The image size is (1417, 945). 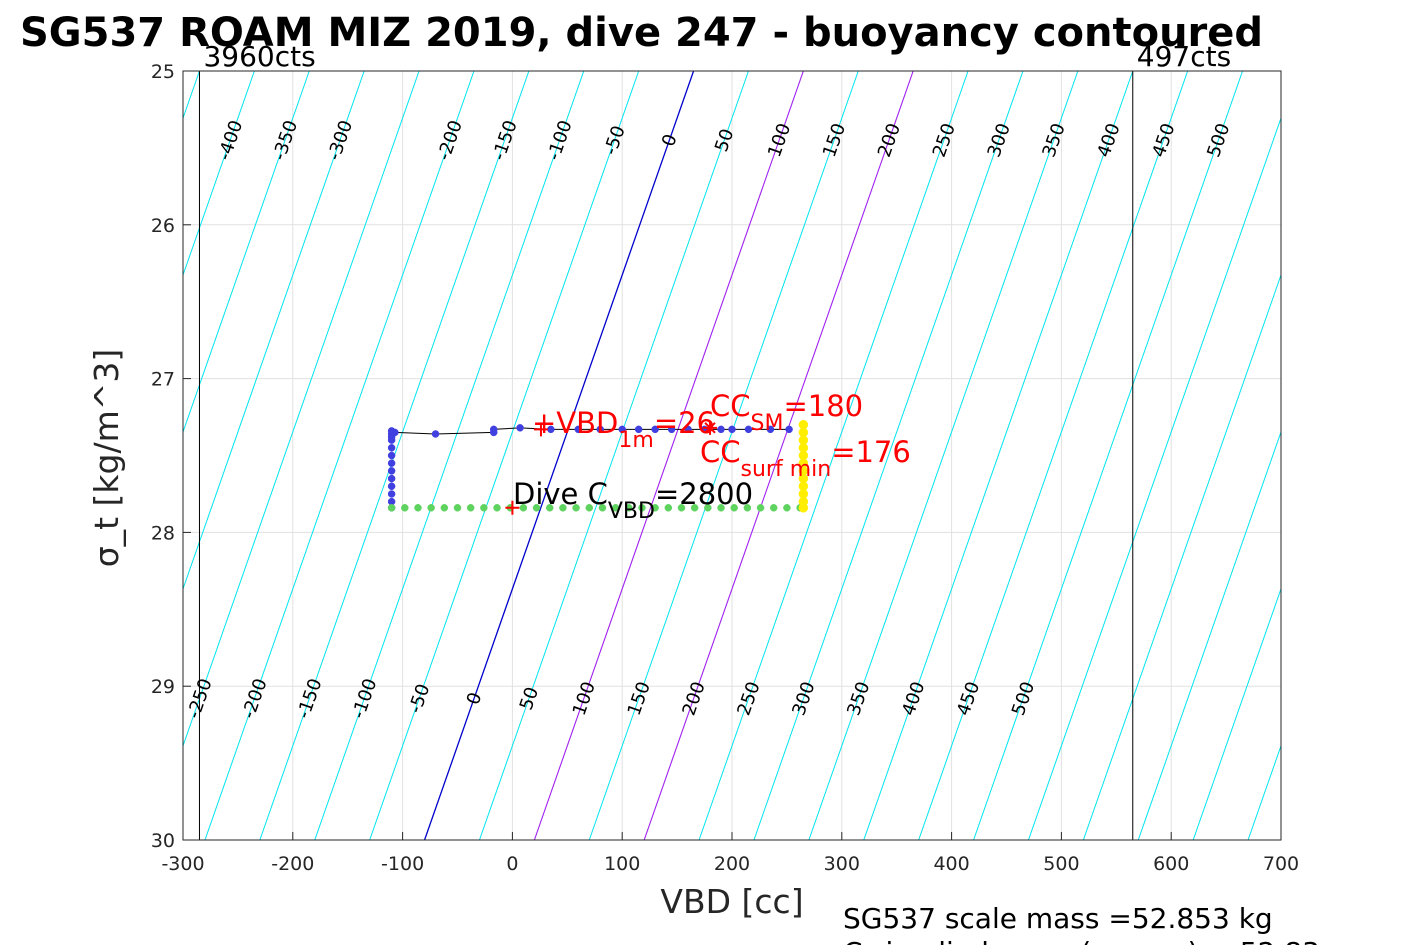 What do you see at coordinates (199, 699) in the screenshot?
I see `contour-label-bottom: -250` at bounding box center [199, 699].